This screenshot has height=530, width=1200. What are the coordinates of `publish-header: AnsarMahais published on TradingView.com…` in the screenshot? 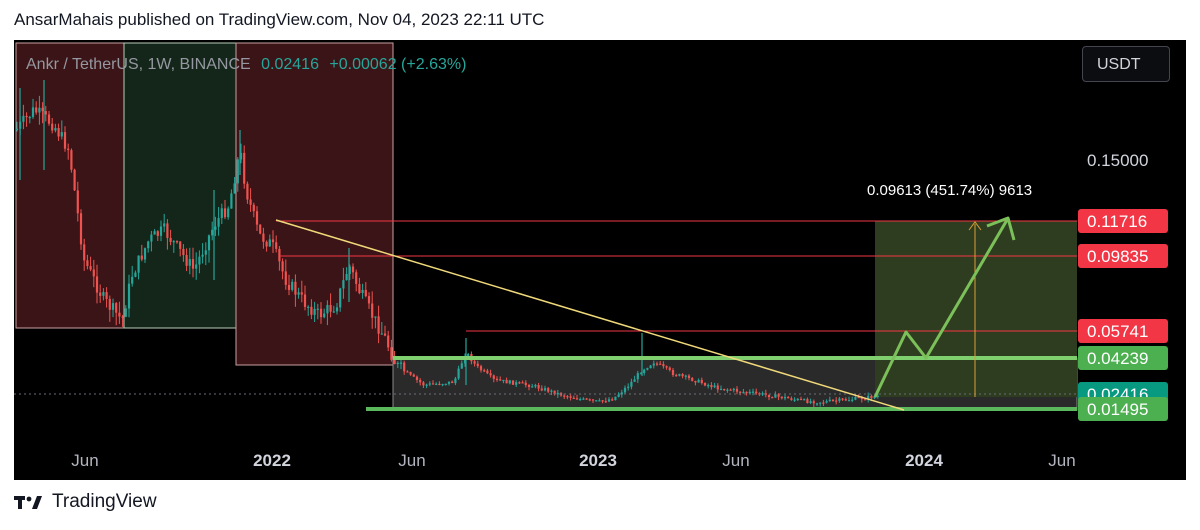 It's located at (279, 19).